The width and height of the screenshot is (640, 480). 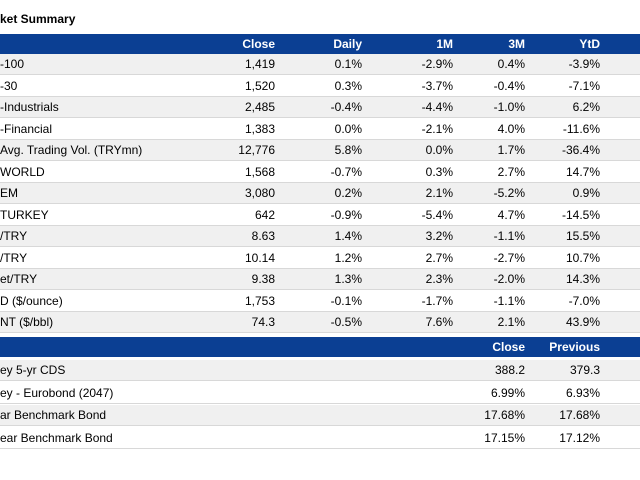 I want to click on cell-value: 5.8%, so click(x=348, y=150).